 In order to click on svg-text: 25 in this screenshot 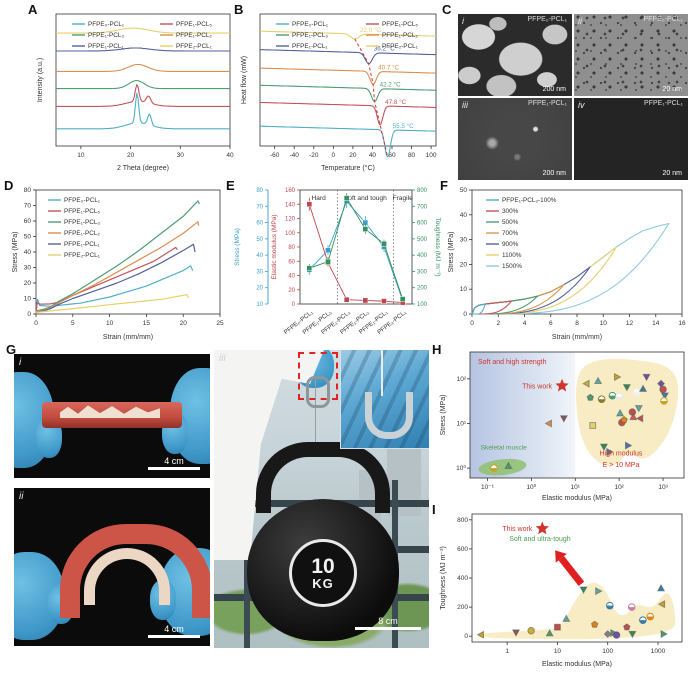, I will do `click(220, 323)`.